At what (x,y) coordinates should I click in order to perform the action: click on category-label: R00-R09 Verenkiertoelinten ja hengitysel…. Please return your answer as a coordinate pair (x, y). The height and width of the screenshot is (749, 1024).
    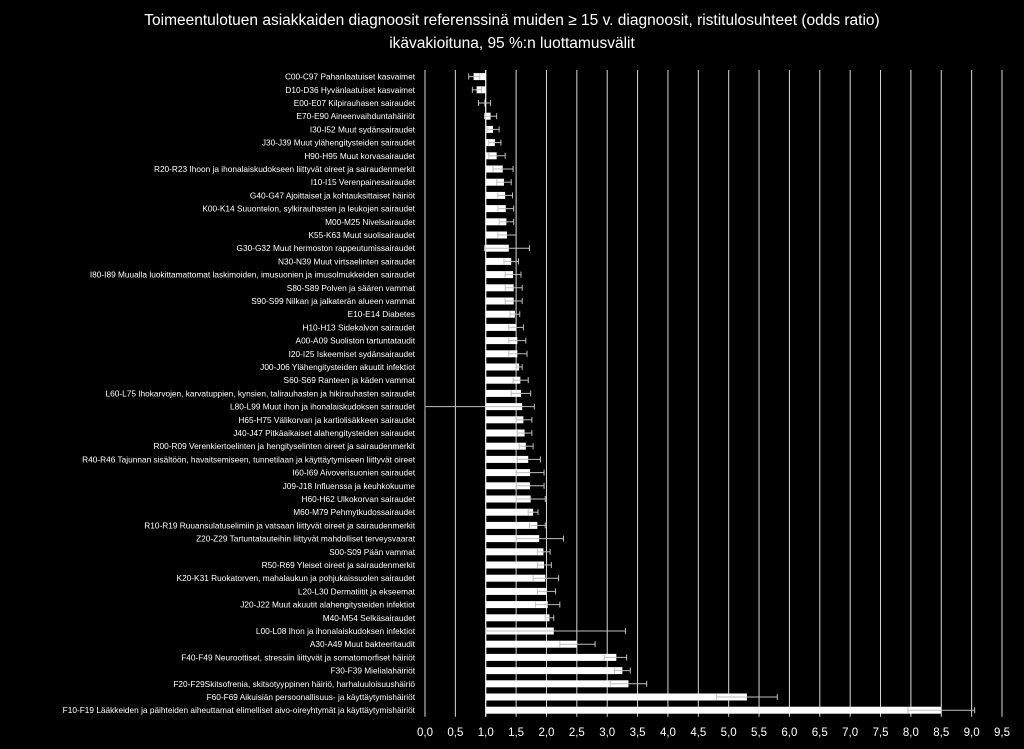
    Looking at the image, I should click on (284, 446).